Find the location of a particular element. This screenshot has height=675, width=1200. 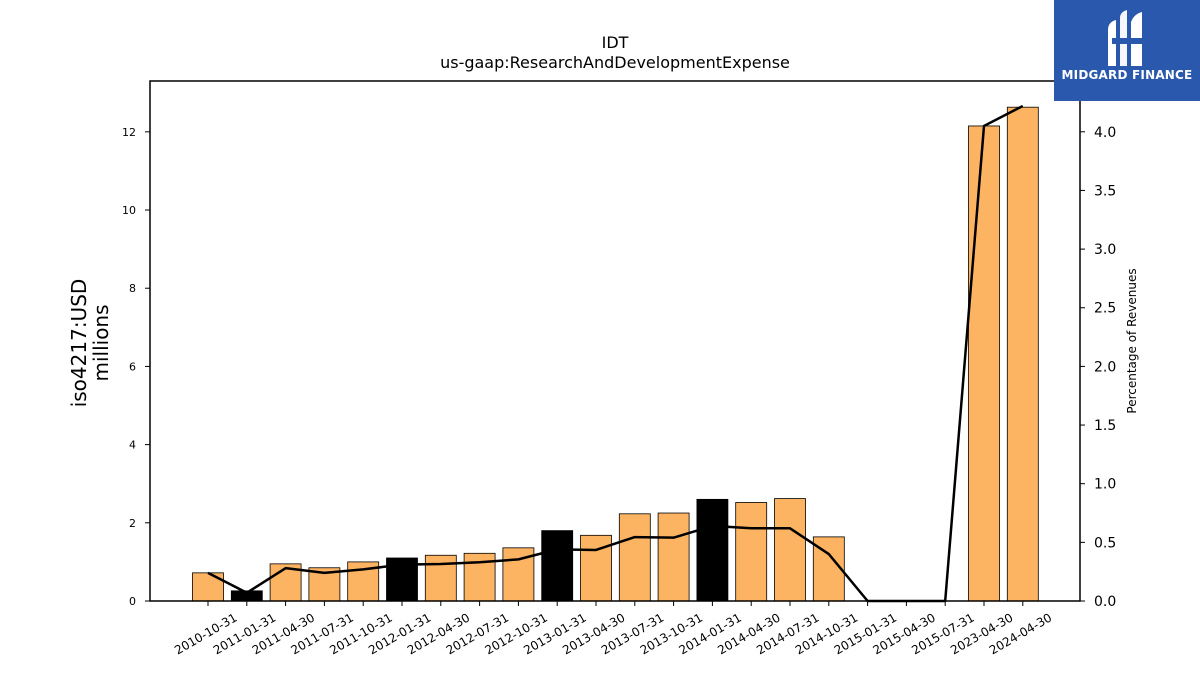

brand-logo: MIDGARD FINANCE is located at coordinates (1127, 50).